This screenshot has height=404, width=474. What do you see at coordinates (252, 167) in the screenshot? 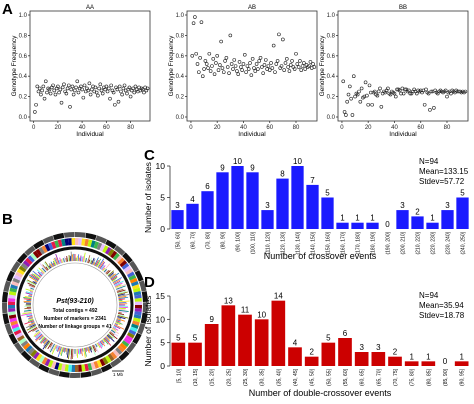
I see `bar-value-label: 9` at bounding box center [252, 167].